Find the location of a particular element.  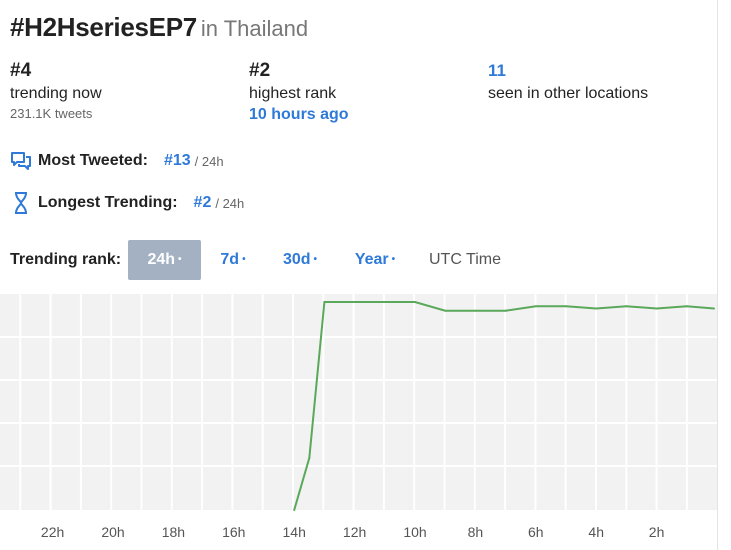

most-tweeted-rank: #13 is located at coordinates (177, 160).